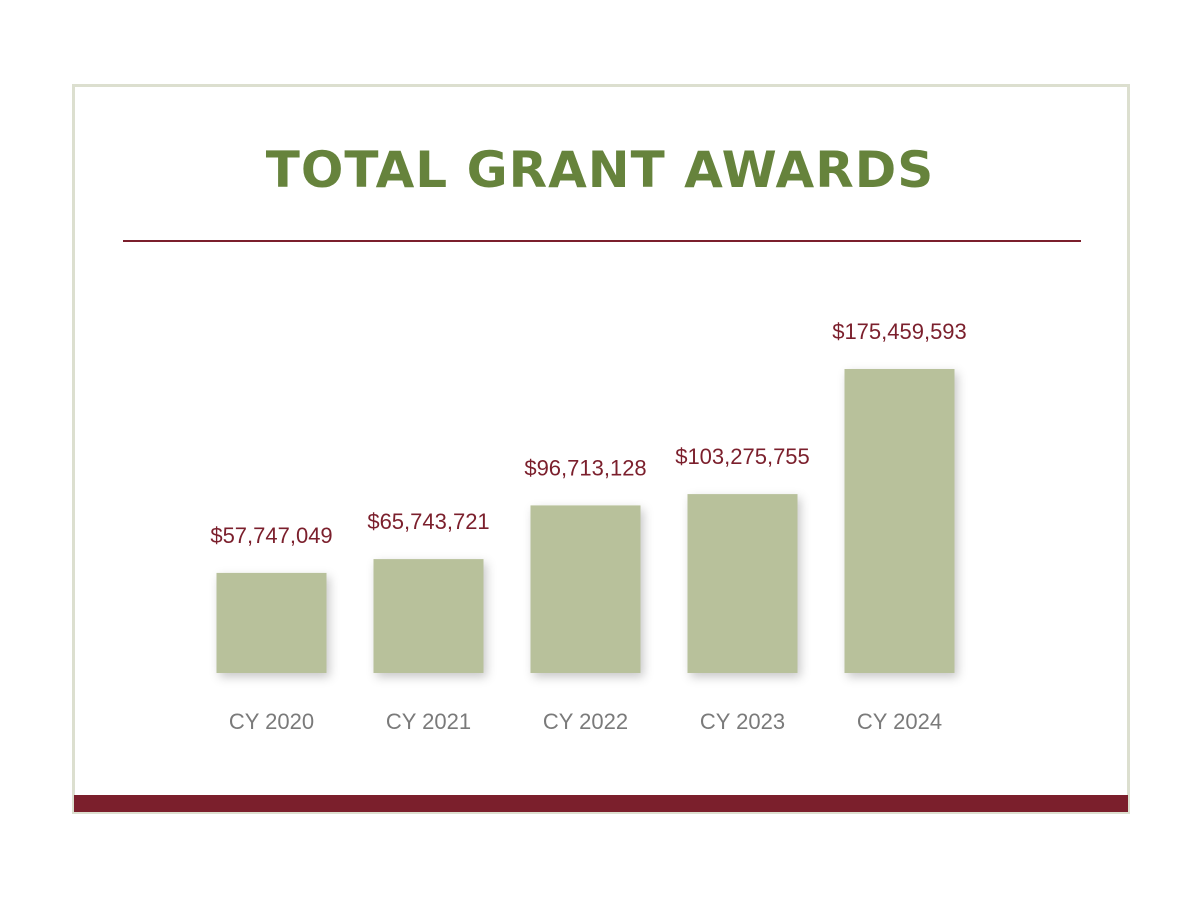 Image resolution: width=1200 pixels, height=900 pixels. I want to click on x-tick-label: CY 2021, so click(428, 721).